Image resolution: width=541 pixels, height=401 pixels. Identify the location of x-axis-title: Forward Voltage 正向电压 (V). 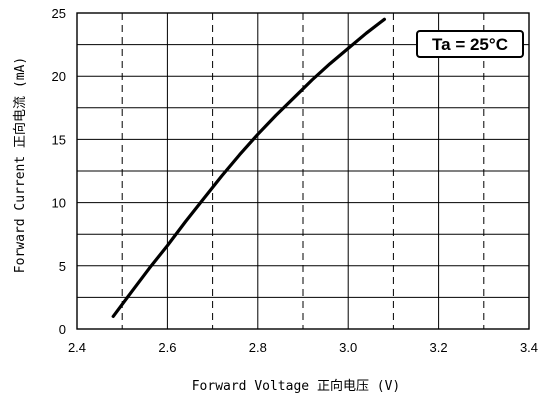
(296, 386).